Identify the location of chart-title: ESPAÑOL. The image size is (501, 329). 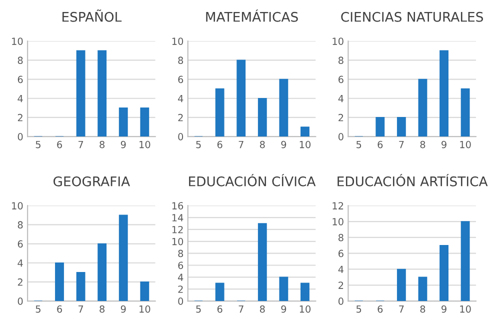
(92, 16).